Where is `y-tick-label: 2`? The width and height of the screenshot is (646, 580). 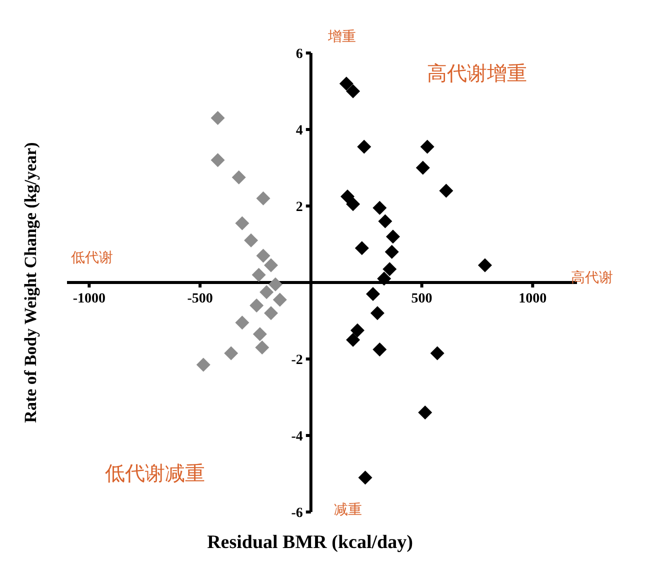 y-tick-label: 2 is located at coordinates (299, 207).